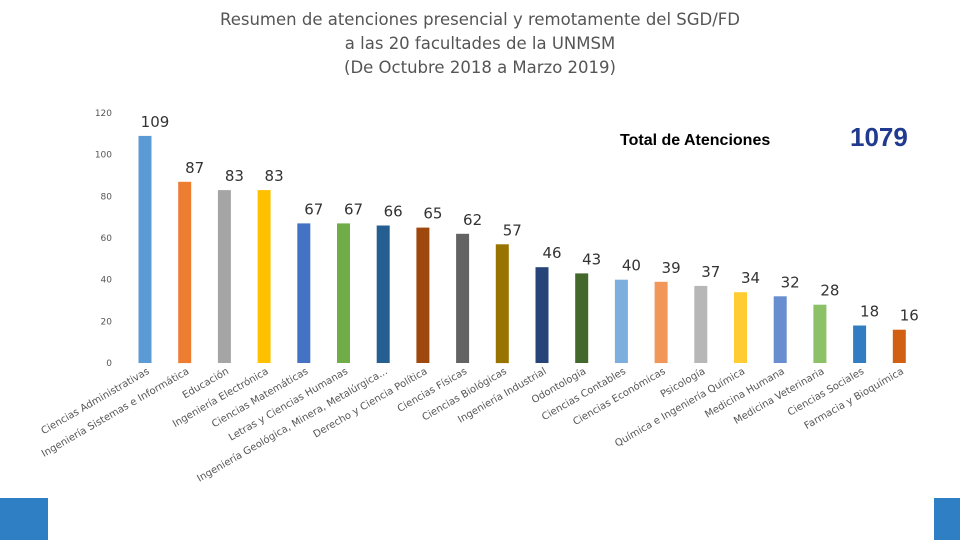 This screenshot has width=960, height=540. What do you see at coordinates (869, 312) in the screenshot?
I see `data-label: 18` at bounding box center [869, 312].